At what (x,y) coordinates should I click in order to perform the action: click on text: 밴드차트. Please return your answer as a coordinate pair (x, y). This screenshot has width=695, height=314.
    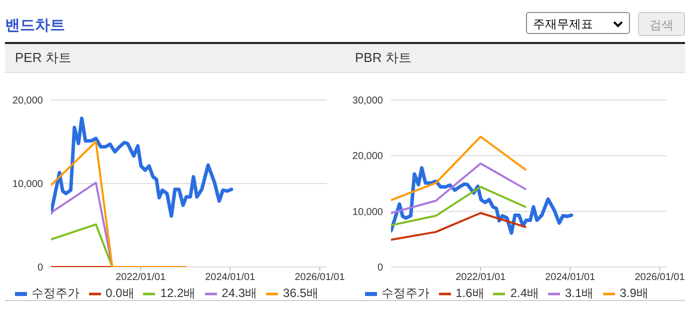
    Looking at the image, I should click on (35, 25).